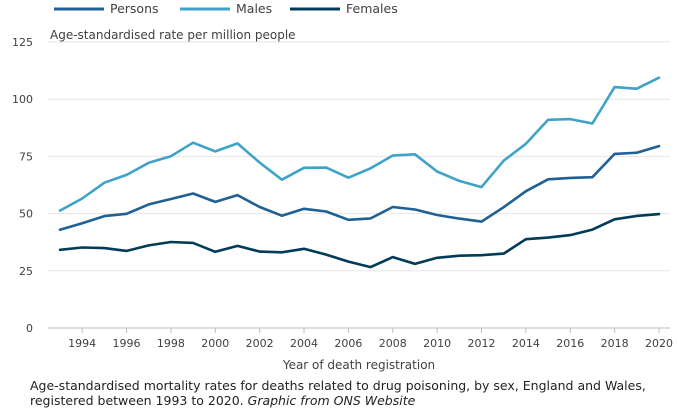 The width and height of the screenshot is (678, 416). Describe the element at coordinates (482, 343) in the screenshot. I see `x-tick-label-2012: 2012` at that location.